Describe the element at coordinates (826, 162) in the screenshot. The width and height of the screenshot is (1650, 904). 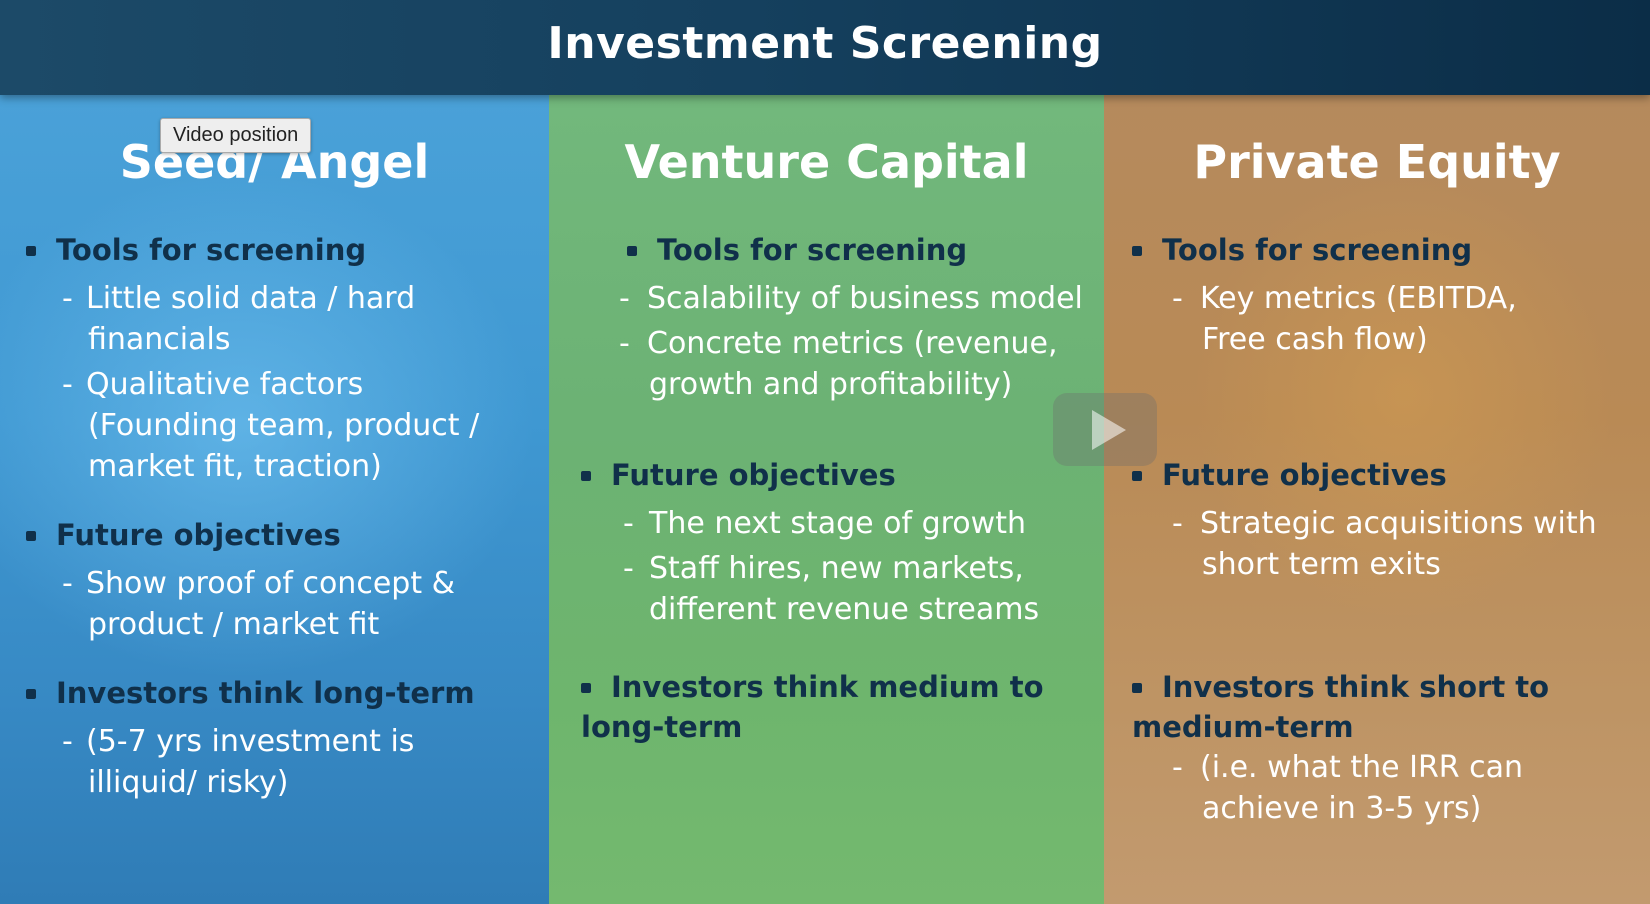
I see `column-heading-venture-capital: Venture Capital` at that location.